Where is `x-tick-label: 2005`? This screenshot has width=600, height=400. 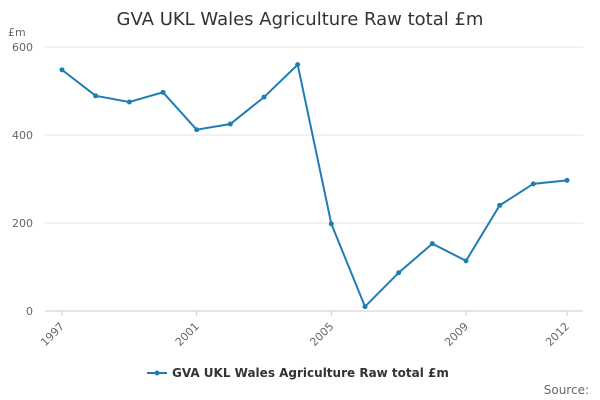
x-tick-label: 2005 is located at coordinates (321, 334).